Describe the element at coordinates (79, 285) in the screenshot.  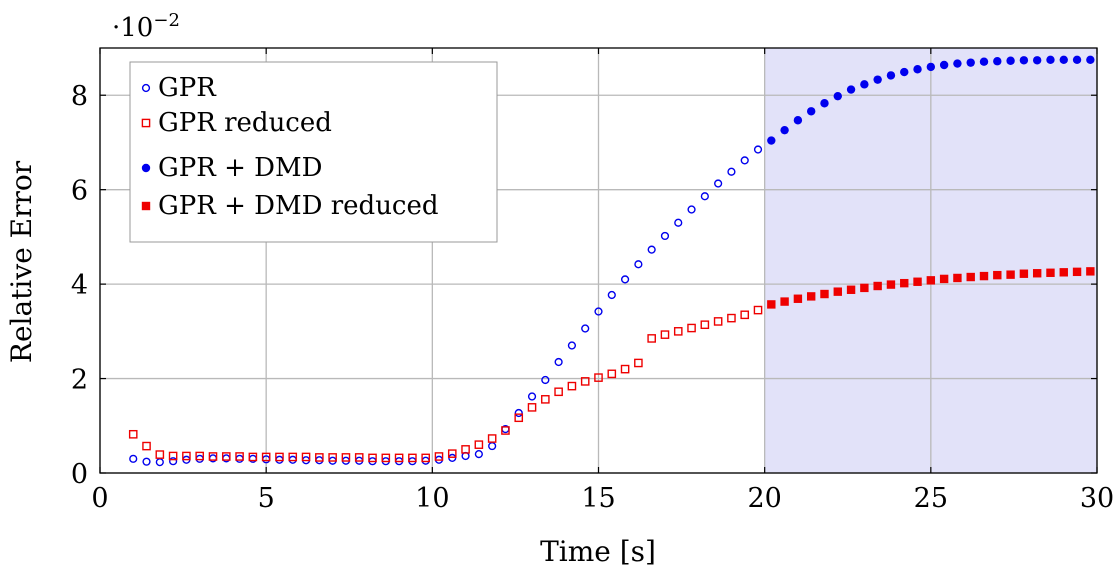
I see `y-tick-label: 4` at that location.